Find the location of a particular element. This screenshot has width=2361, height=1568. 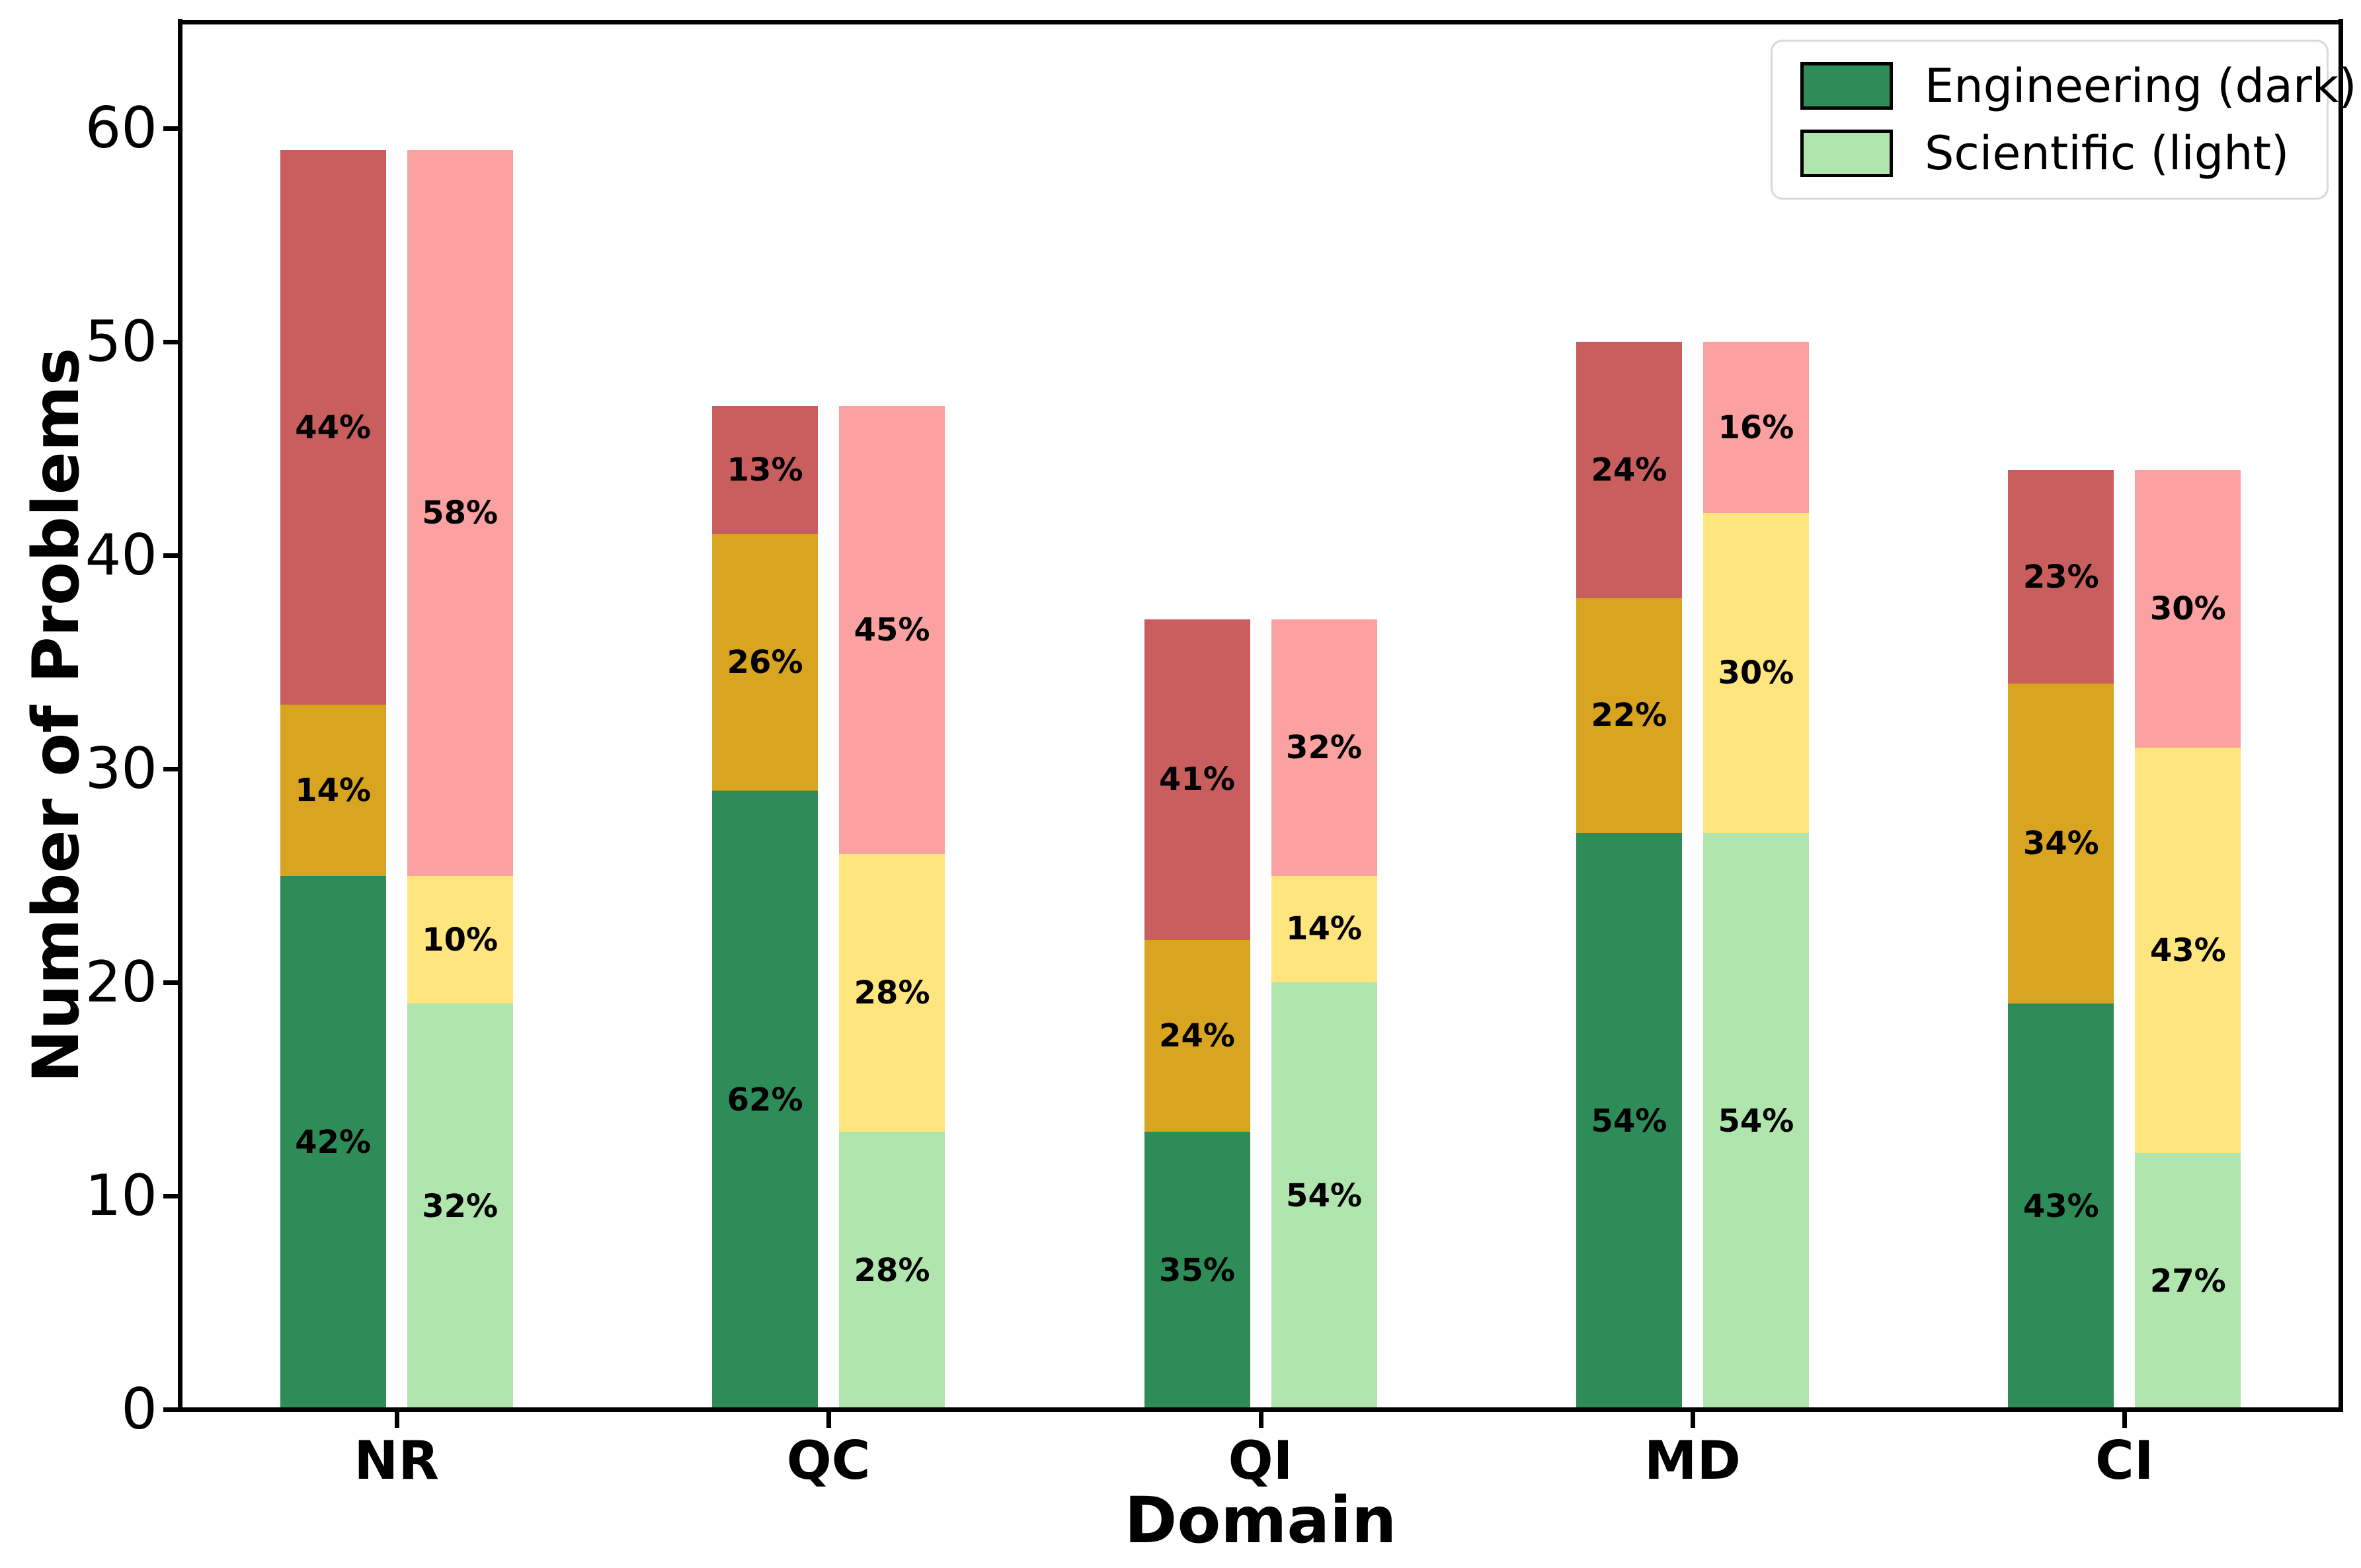

bar-segment-label: 27% is located at coordinates (2187, 1281).